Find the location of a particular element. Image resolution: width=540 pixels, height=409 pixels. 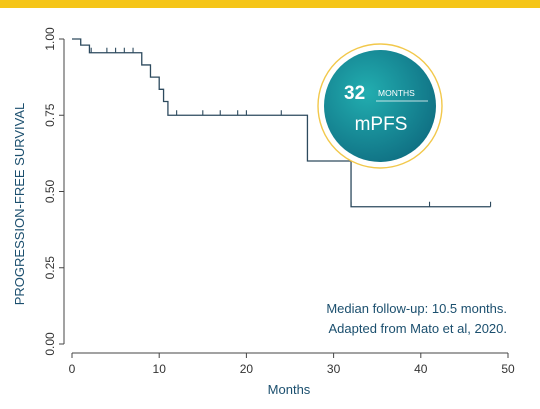

y-axis-ticks: 0.00 0.25 0.50 0.75 1.00 is located at coordinates (53, 191).